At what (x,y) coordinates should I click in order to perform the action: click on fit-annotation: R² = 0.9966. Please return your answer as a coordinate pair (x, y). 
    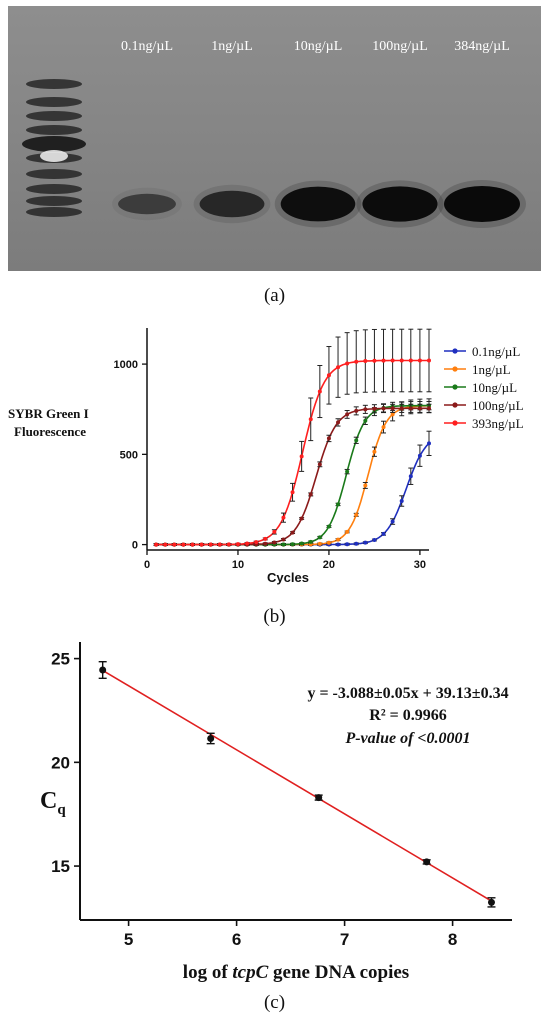
    Looking at the image, I should click on (407, 715).